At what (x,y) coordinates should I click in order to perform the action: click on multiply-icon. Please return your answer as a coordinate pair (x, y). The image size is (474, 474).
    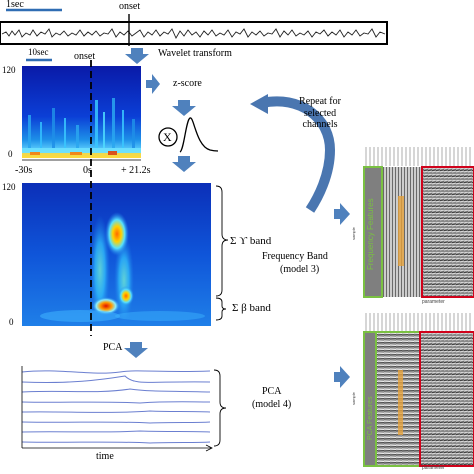
    Looking at the image, I should click on (168, 137).